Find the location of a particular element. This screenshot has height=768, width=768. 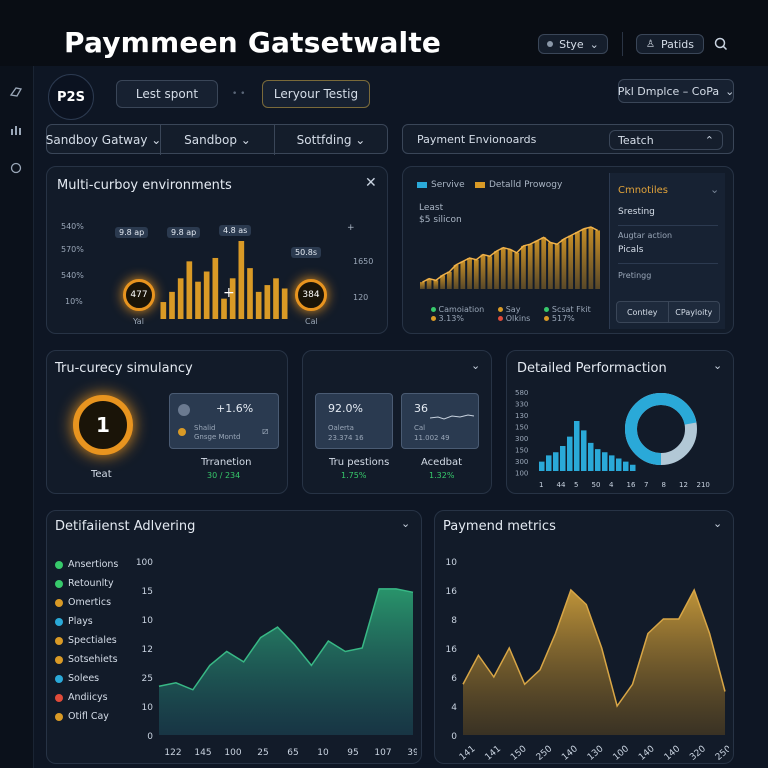

x-tick-label: 7 is located at coordinates (646, 485).